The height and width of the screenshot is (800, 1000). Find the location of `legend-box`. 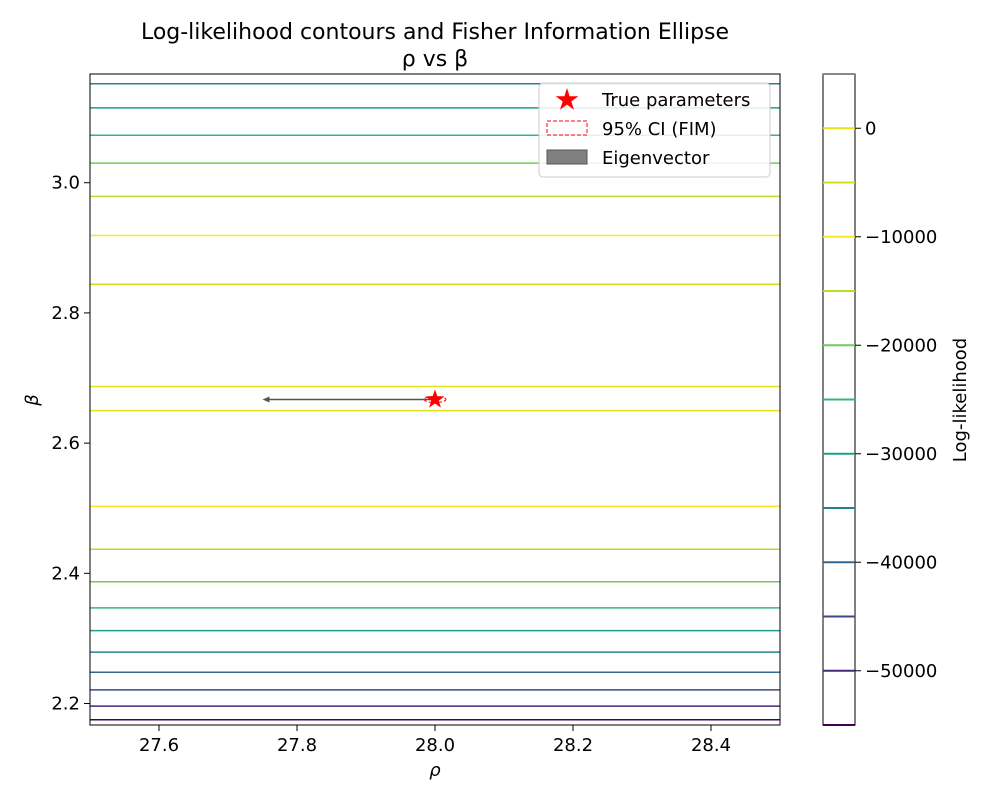

legend-box is located at coordinates (654, 130).